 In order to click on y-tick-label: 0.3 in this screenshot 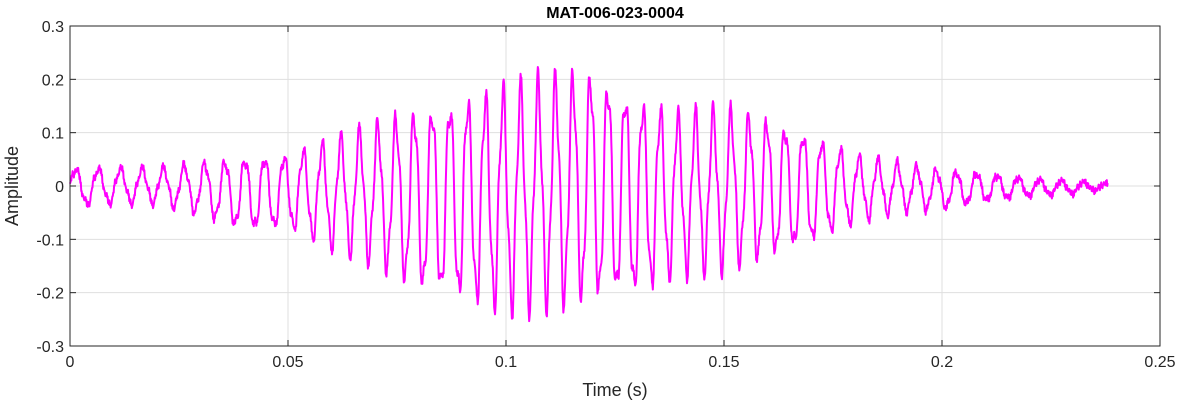, I will do `click(53, 27)`.